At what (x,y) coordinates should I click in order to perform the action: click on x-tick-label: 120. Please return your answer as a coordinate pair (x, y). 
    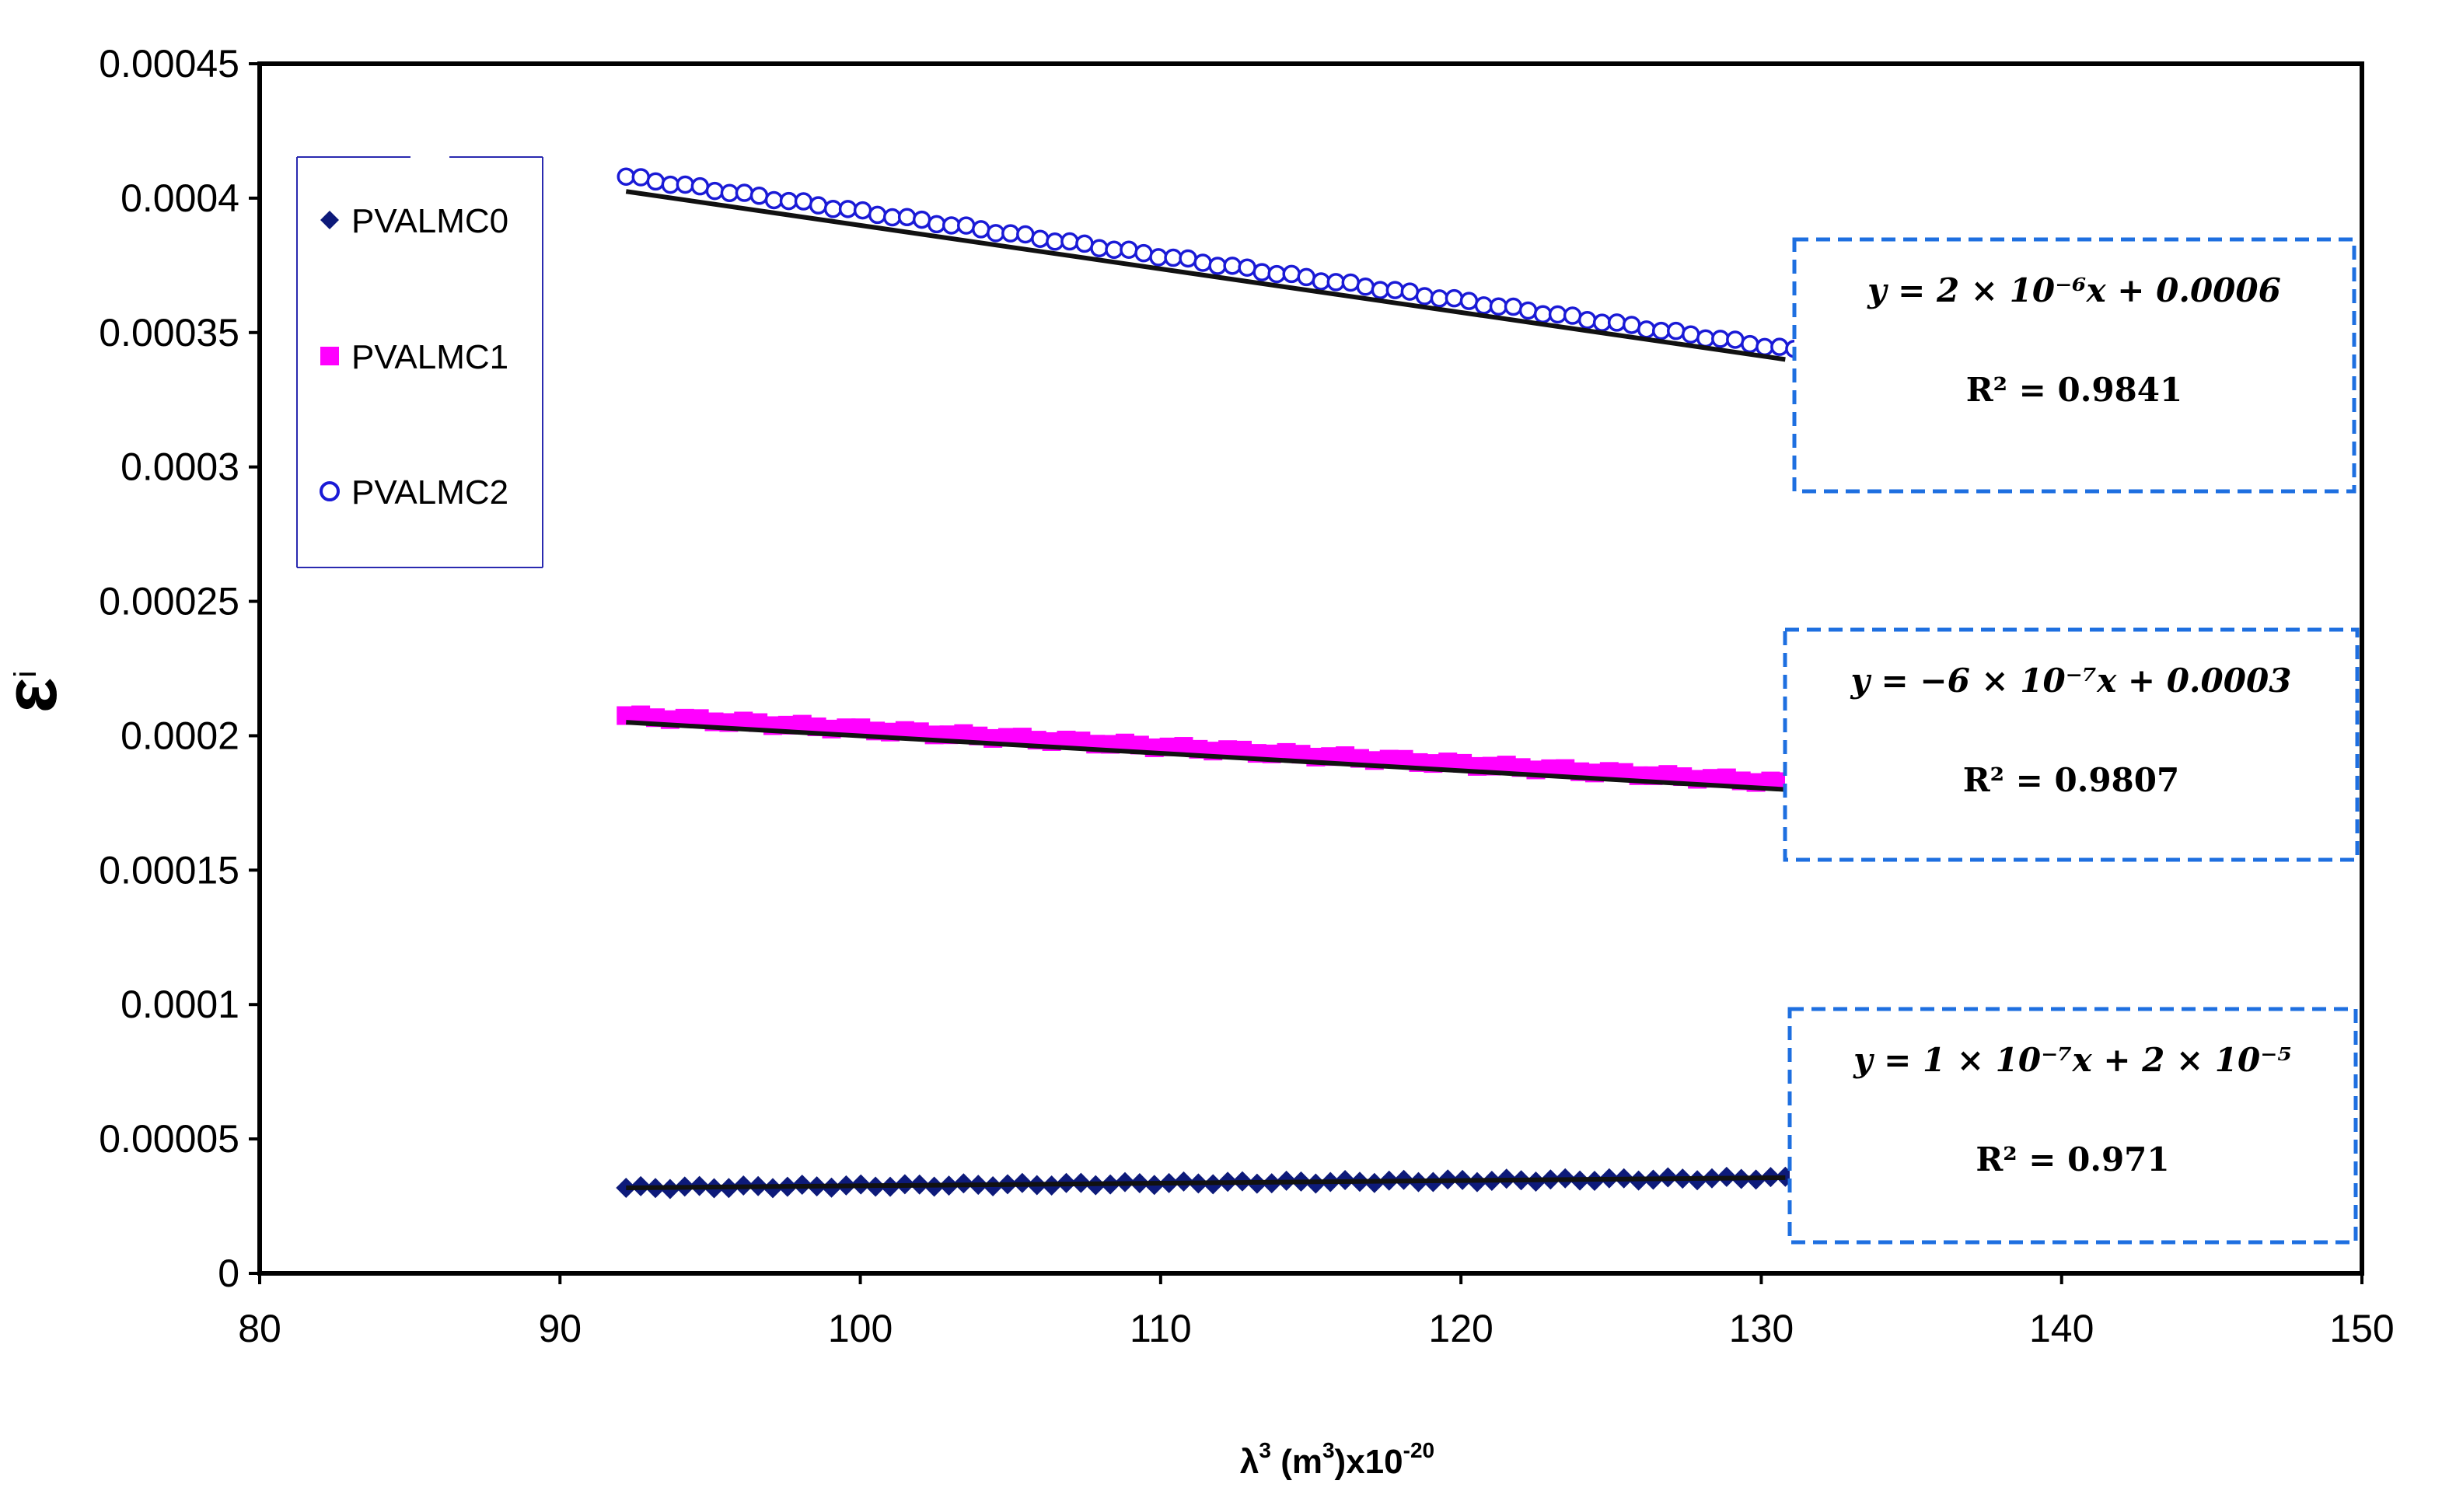
    Looking at the image, I should click on (1461, 1328).